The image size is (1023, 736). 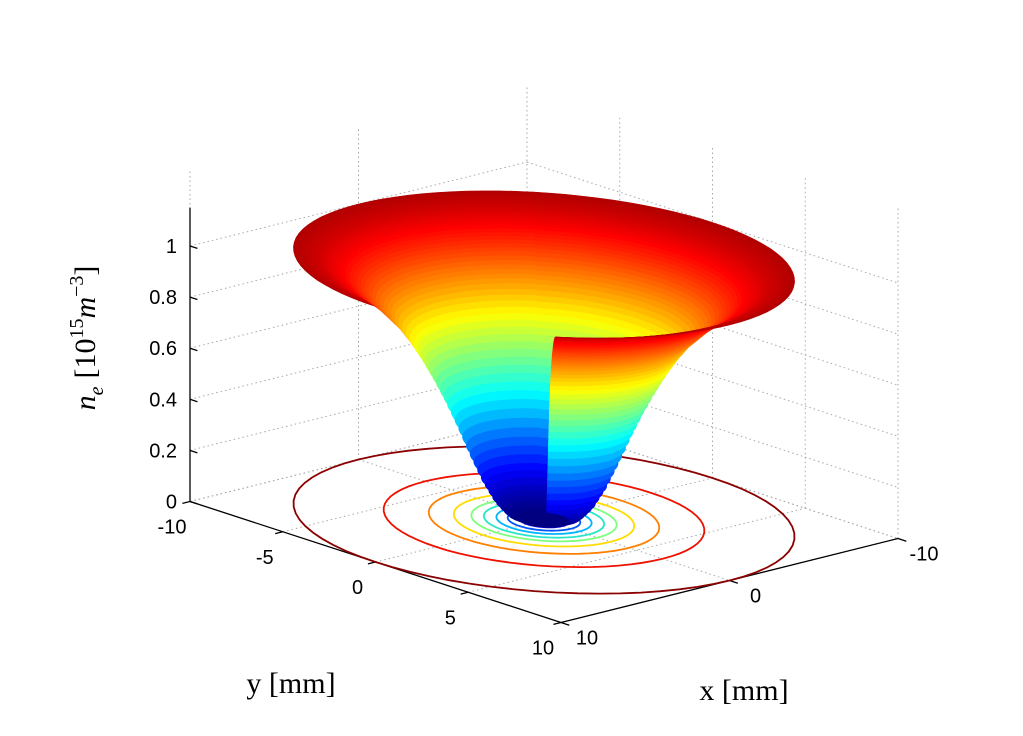 What do you see at coordinates (755, 597) in the screenshot?
I see `y-tick-label: 0` at bounding box center [755, 597].